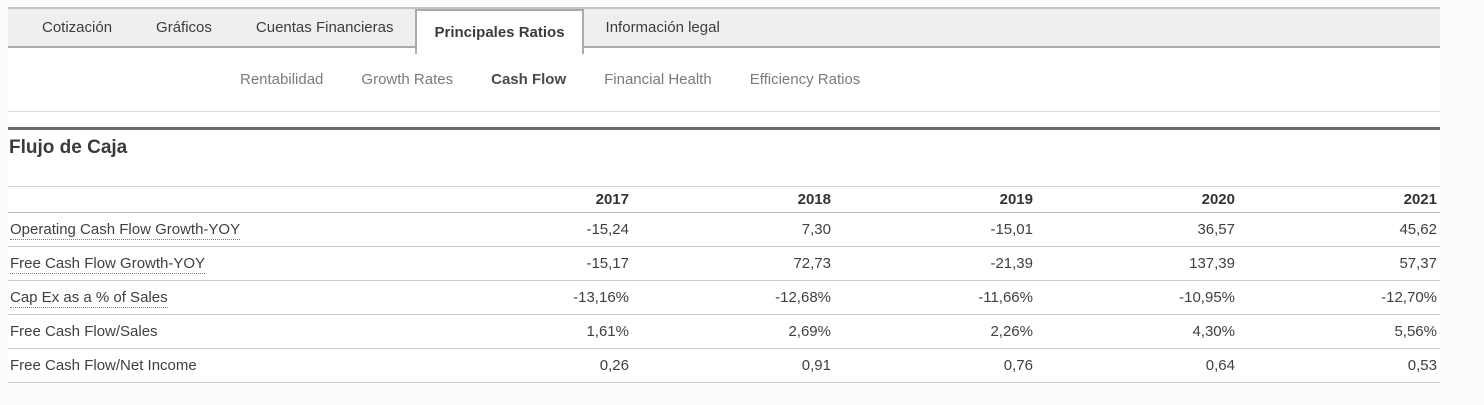  What do you see at coordinates (219, 264) in the screenshot?
I see `row-label: Free Cash Flow Growth-YOY` at bounding box center [219, 264].